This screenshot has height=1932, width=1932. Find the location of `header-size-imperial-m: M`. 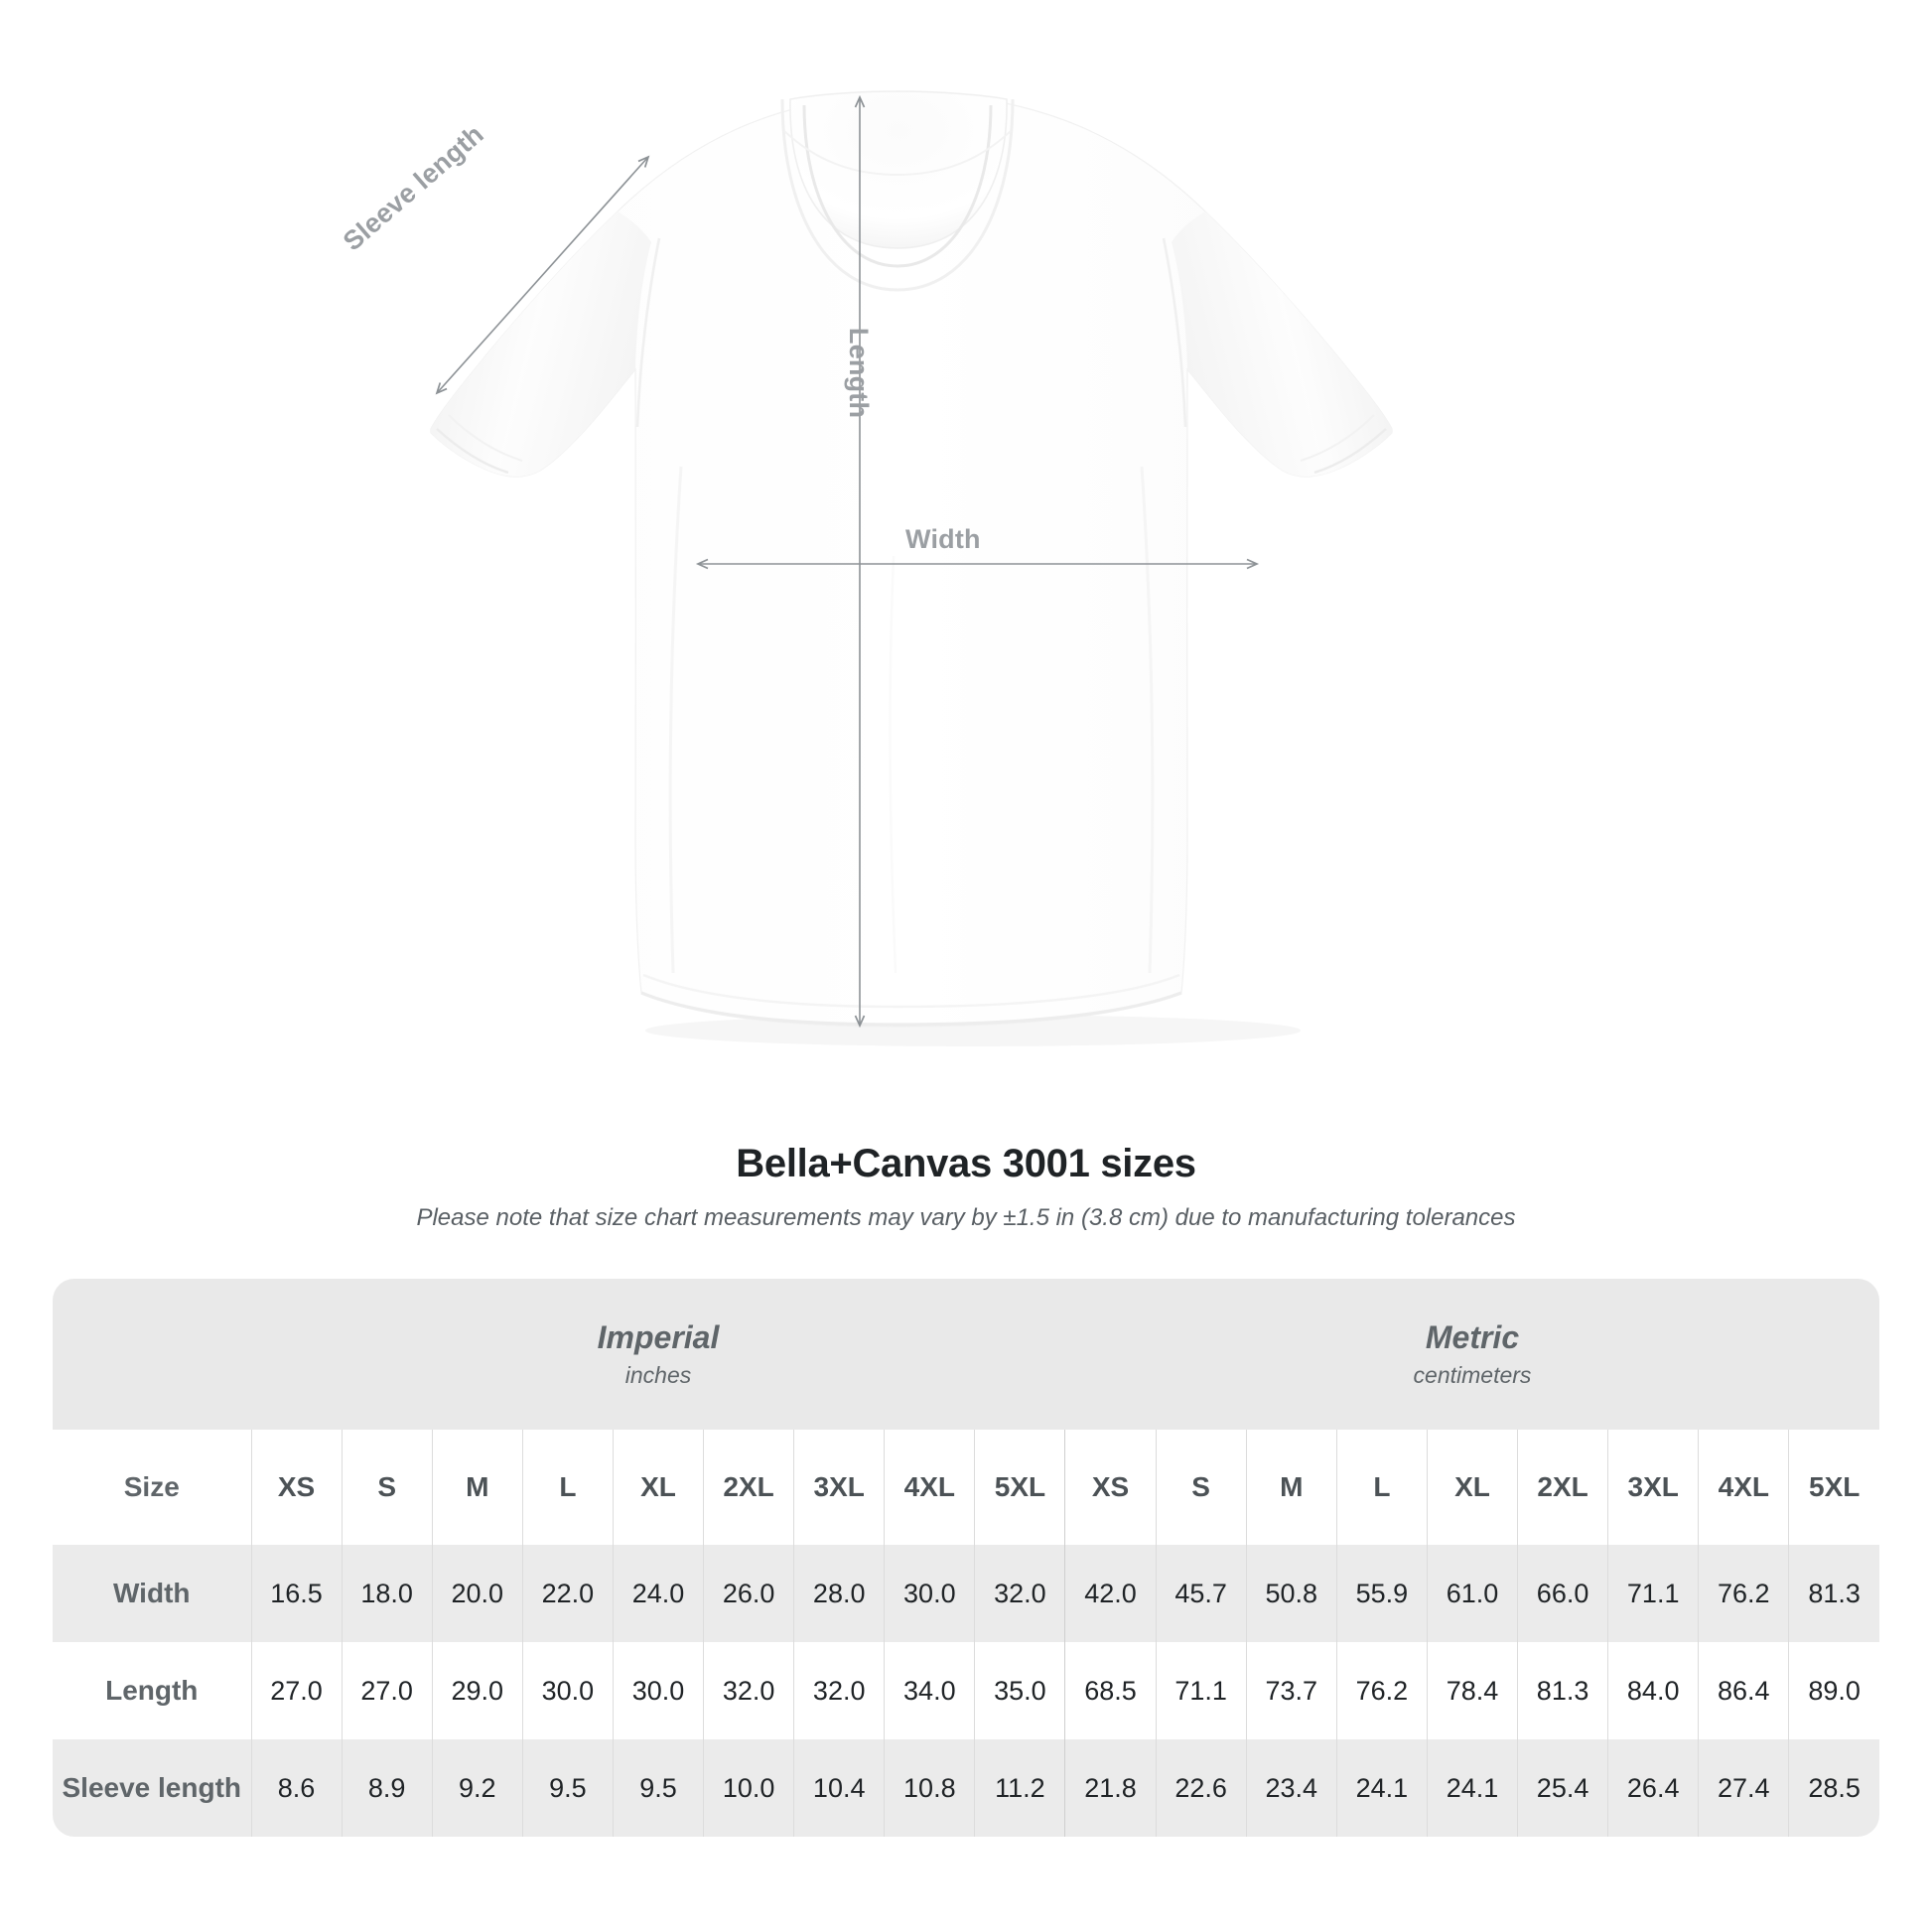

header-size-imperial-m: M is located at coordinates (477, 1488).